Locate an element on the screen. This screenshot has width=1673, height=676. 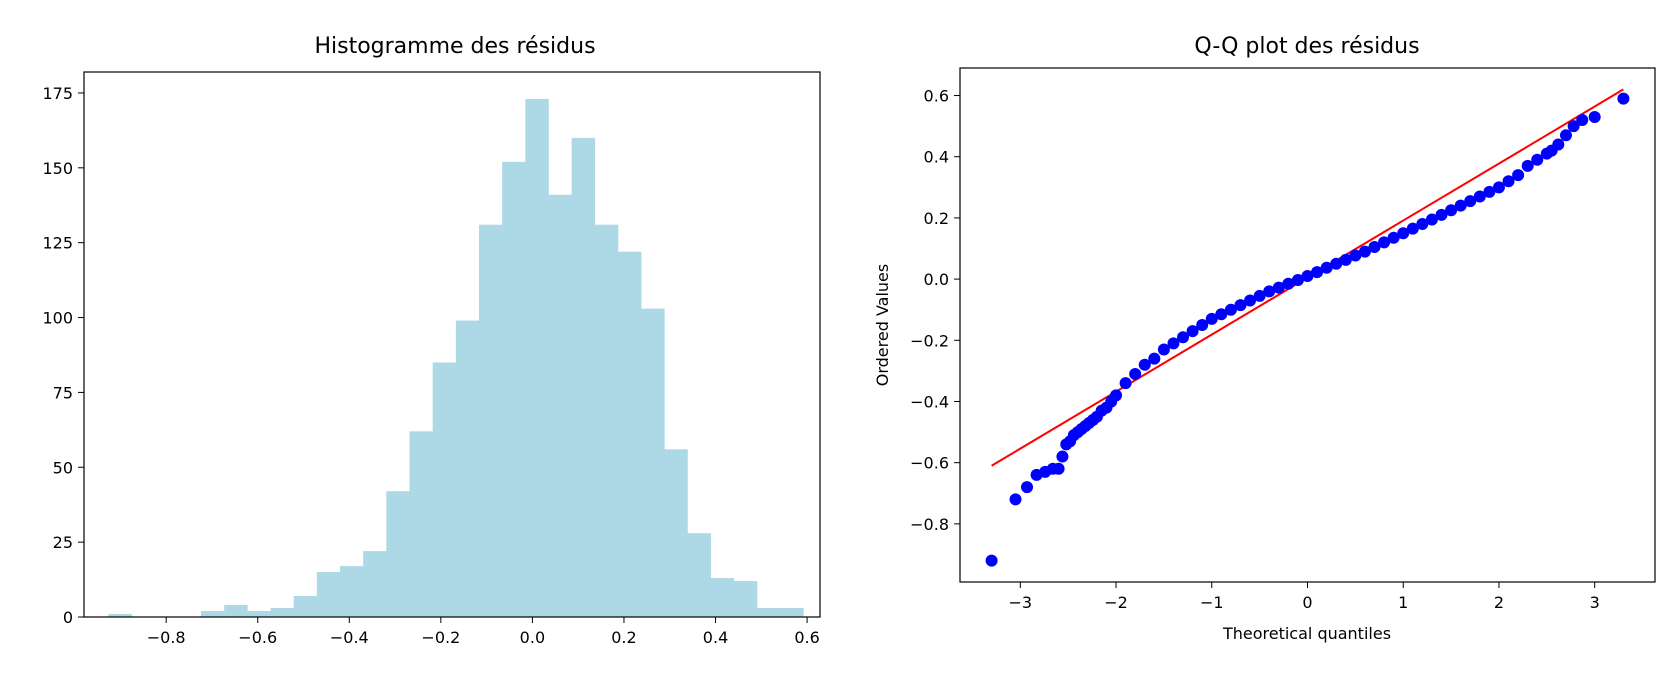
qq-y-tick-label: −0.4 is located at coordinates (929, 401).